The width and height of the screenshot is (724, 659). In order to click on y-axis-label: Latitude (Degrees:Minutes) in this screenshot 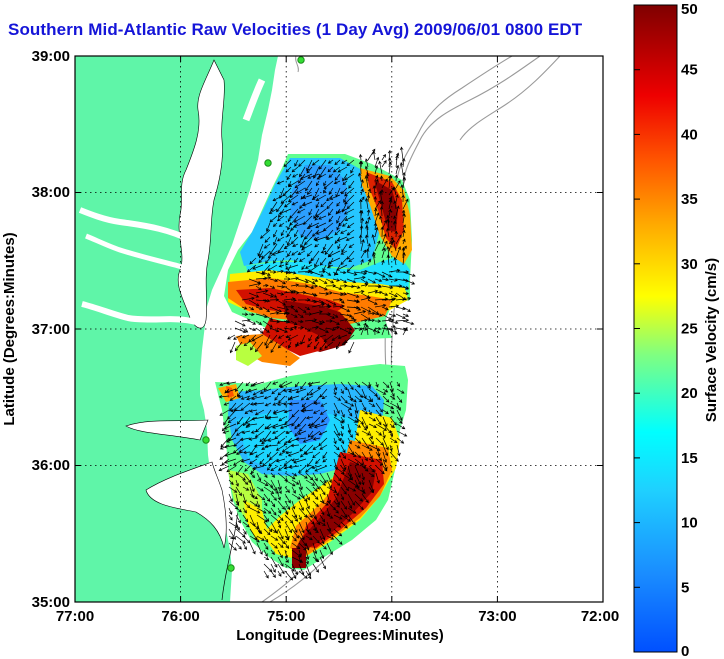, I will do `click(9, 328)`.